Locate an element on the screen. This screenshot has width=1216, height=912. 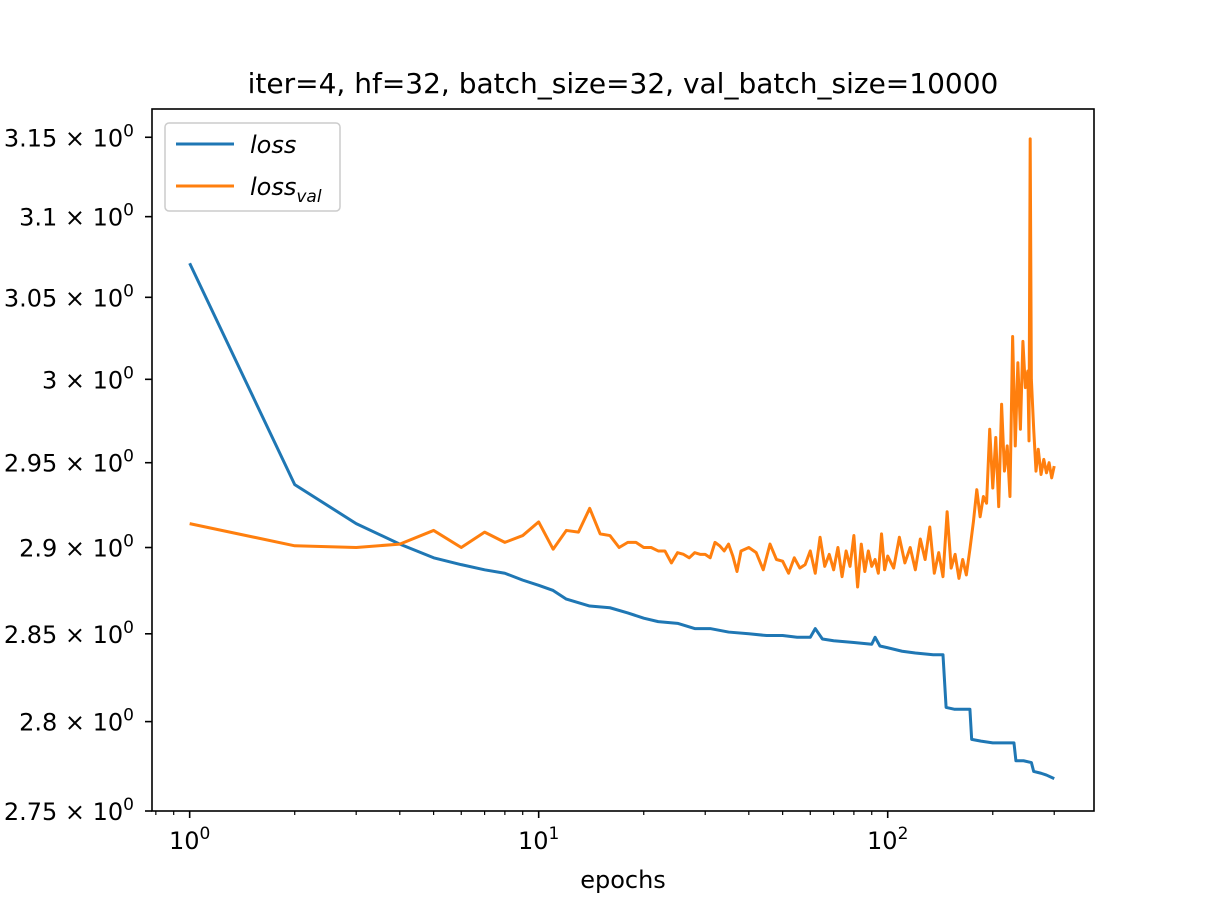
legend-label-loss: loss is located at coordinates (273, 145).